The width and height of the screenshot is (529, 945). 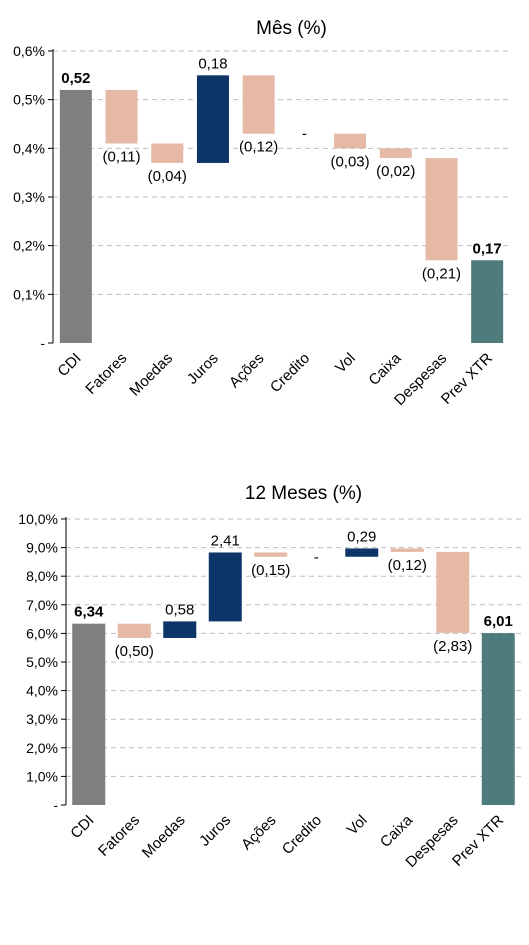 What do you see at coordinates (42, 748) in the screenshot?
I see `twelve-month-y-tick-label: 2,0%` at bounding box center [42, 748].